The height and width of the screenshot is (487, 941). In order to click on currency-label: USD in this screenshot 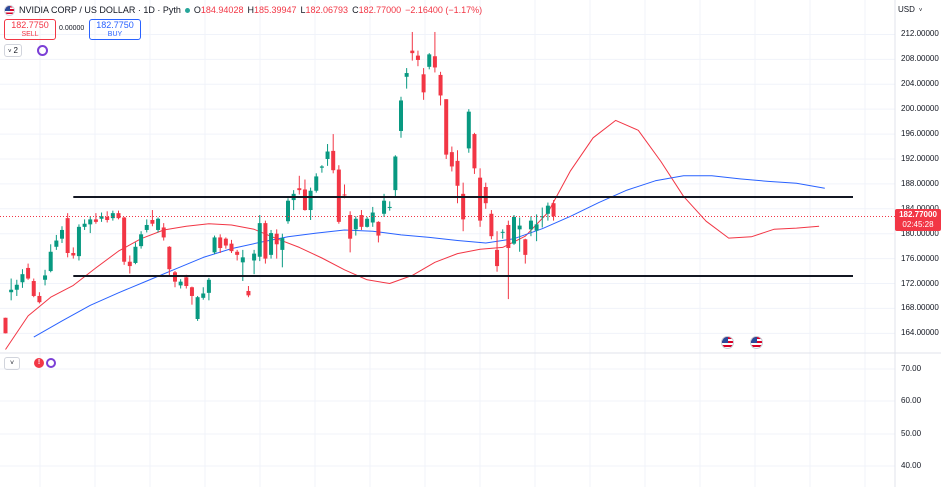, I will do `click(906, 9)`.